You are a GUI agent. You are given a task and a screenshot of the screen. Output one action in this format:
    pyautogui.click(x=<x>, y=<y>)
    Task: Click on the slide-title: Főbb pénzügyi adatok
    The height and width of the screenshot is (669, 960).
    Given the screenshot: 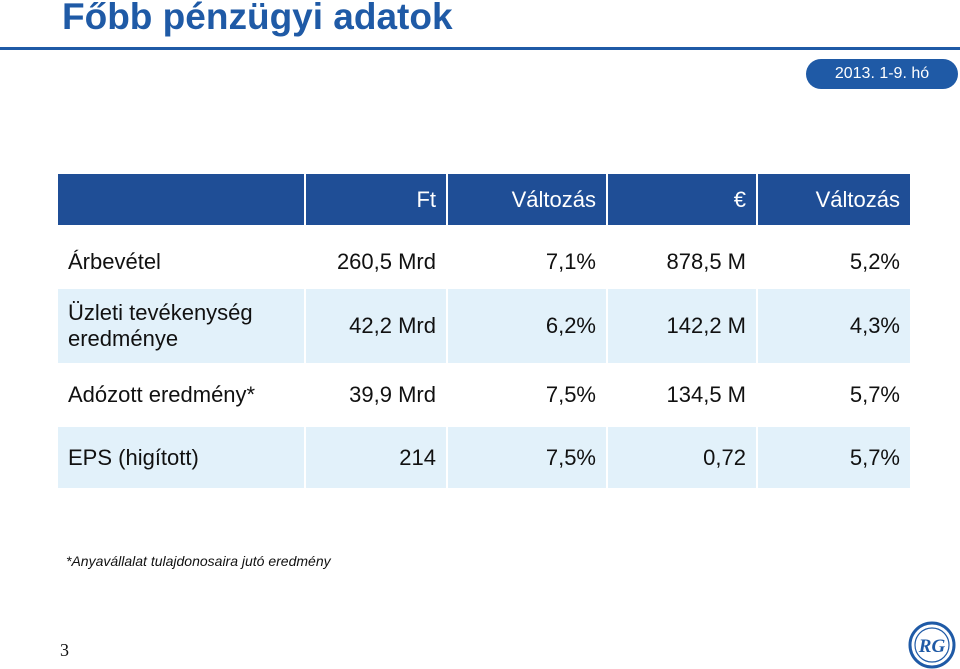 What is the action you would take?
    pyautogui.click(x=257, y=18)
    